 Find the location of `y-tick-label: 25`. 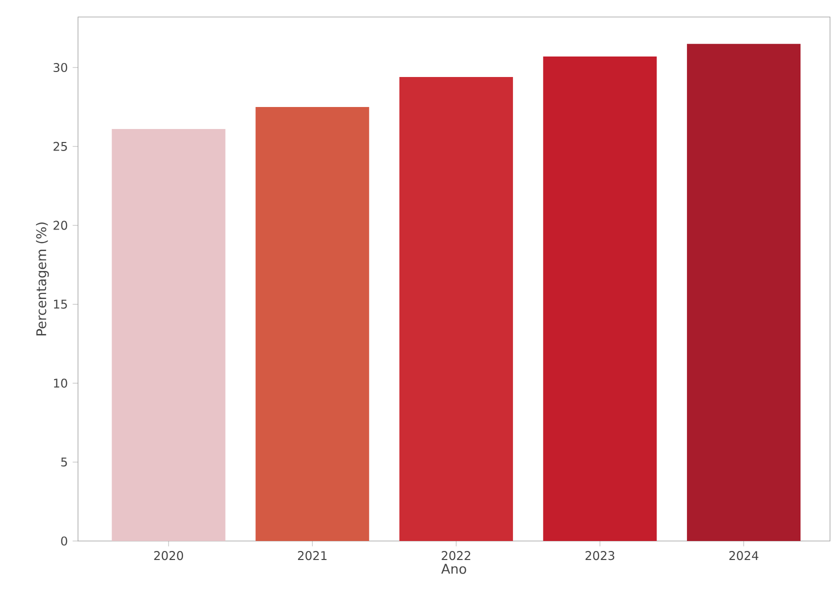

y-tick-label: 25 is located at coordinates (60, 146).